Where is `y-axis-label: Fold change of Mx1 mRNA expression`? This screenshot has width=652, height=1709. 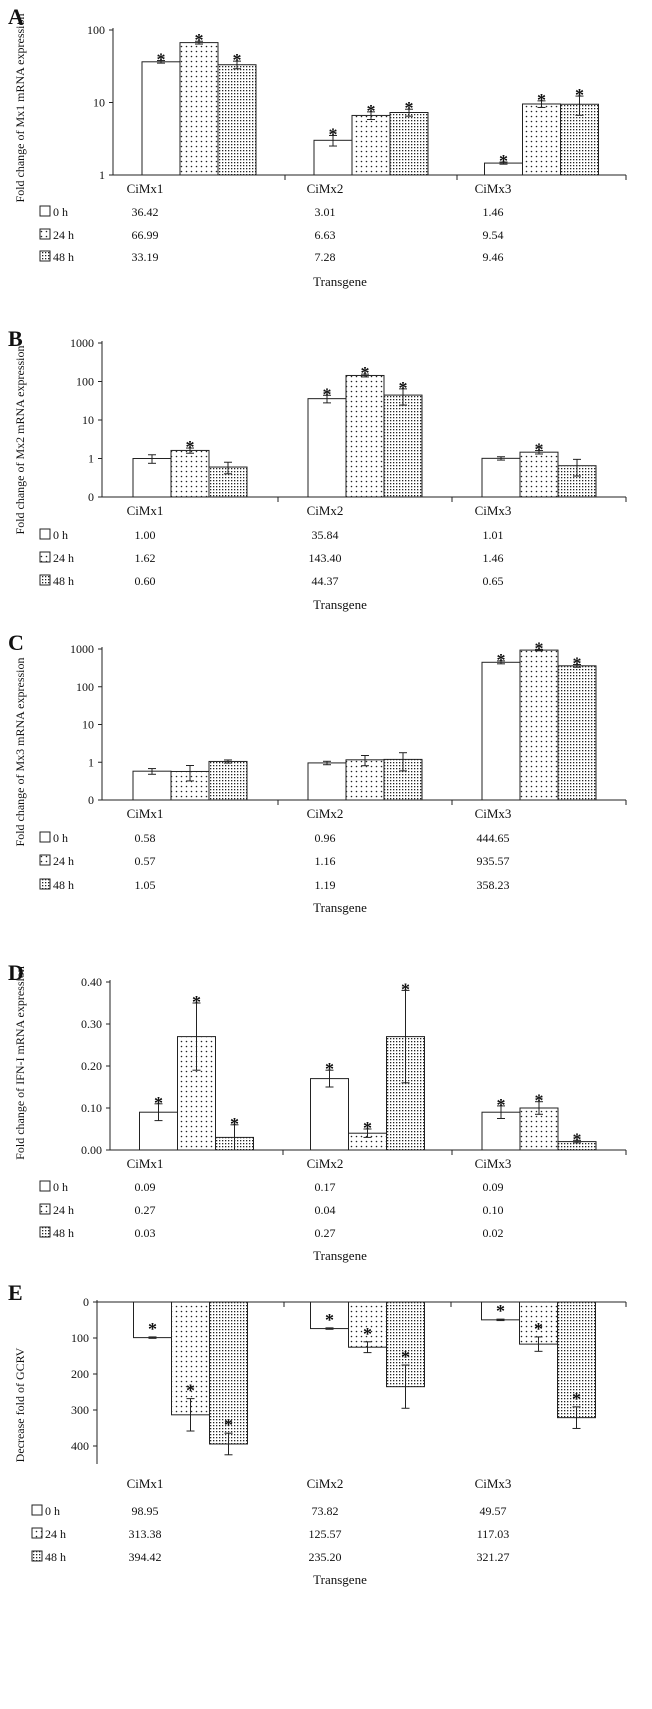 y-axis-label: Fold change of Mx1 mRNA expression is located at coordinates (20, 108).